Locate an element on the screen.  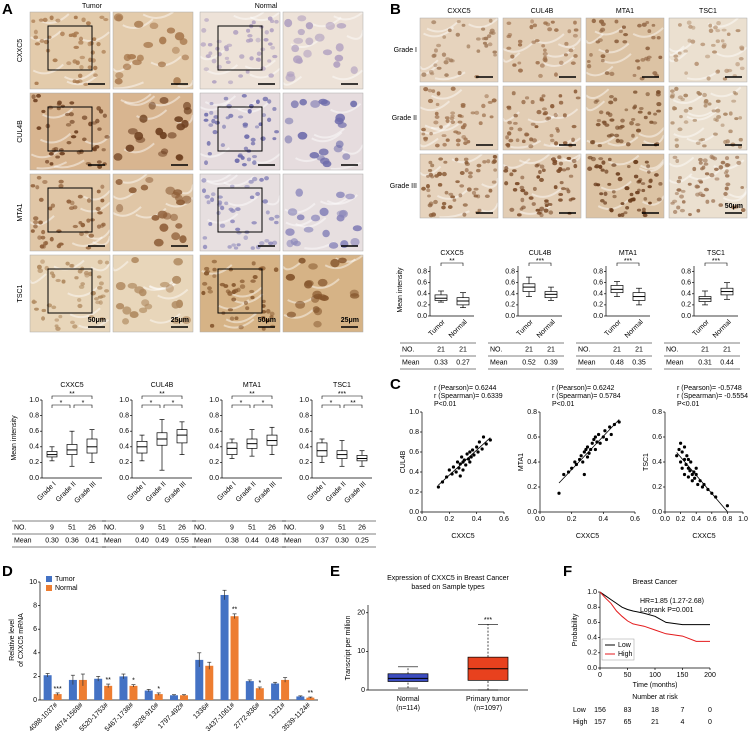
y-axis-label: MTA1 is located at coordinates (521, 462).